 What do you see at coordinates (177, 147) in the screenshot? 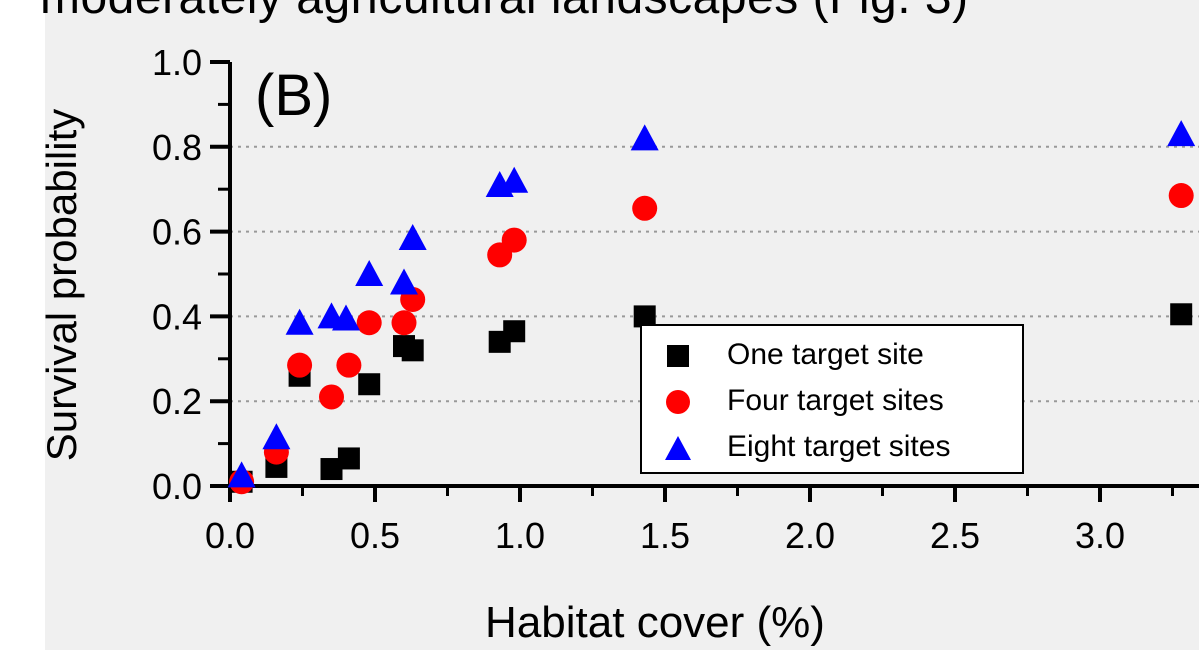
I see `y-tick-label: 0.8` at bounding box center [177, 147].